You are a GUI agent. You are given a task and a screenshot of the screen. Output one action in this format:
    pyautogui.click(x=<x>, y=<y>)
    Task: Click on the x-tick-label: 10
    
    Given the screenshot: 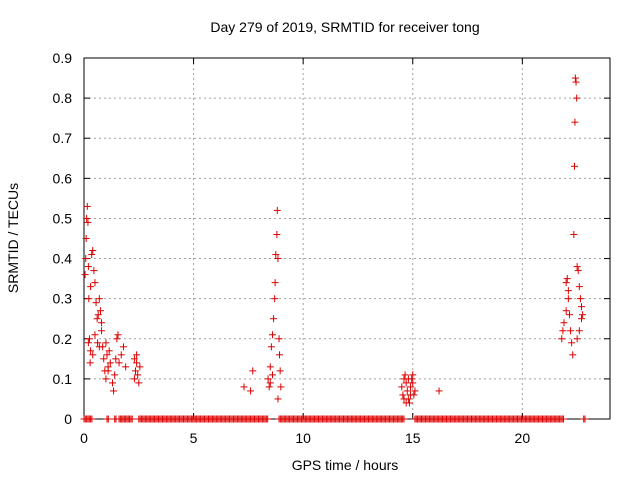 What is the action you would take?
    pyautogui.click(x=303, y=438)
    